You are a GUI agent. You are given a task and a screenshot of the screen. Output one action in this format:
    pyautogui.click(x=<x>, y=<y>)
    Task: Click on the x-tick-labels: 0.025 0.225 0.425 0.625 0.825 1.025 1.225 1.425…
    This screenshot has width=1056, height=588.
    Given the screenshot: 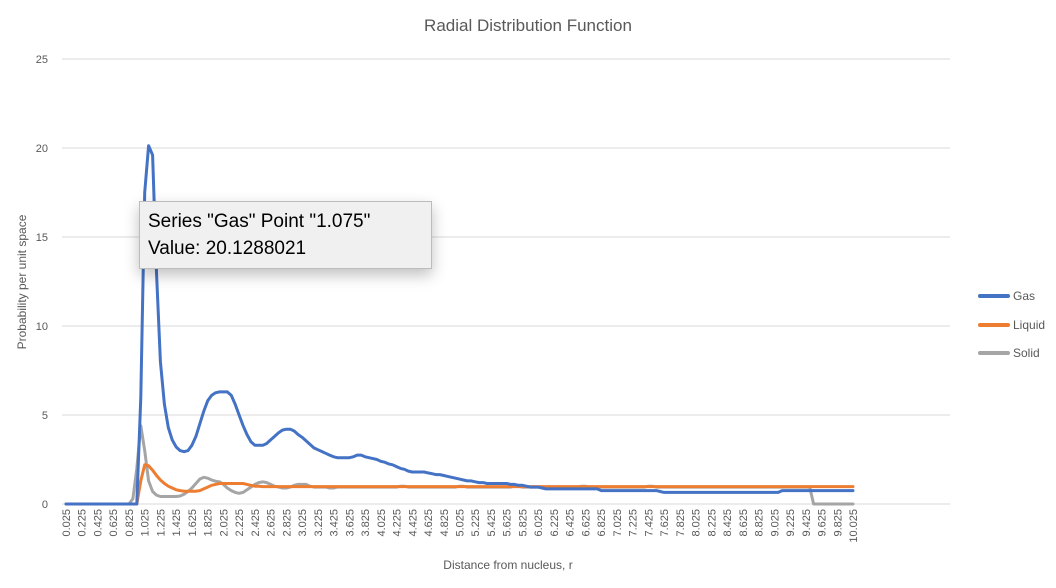 What is the action you would take?
    pyautogui.click(x=460, y=526)
    